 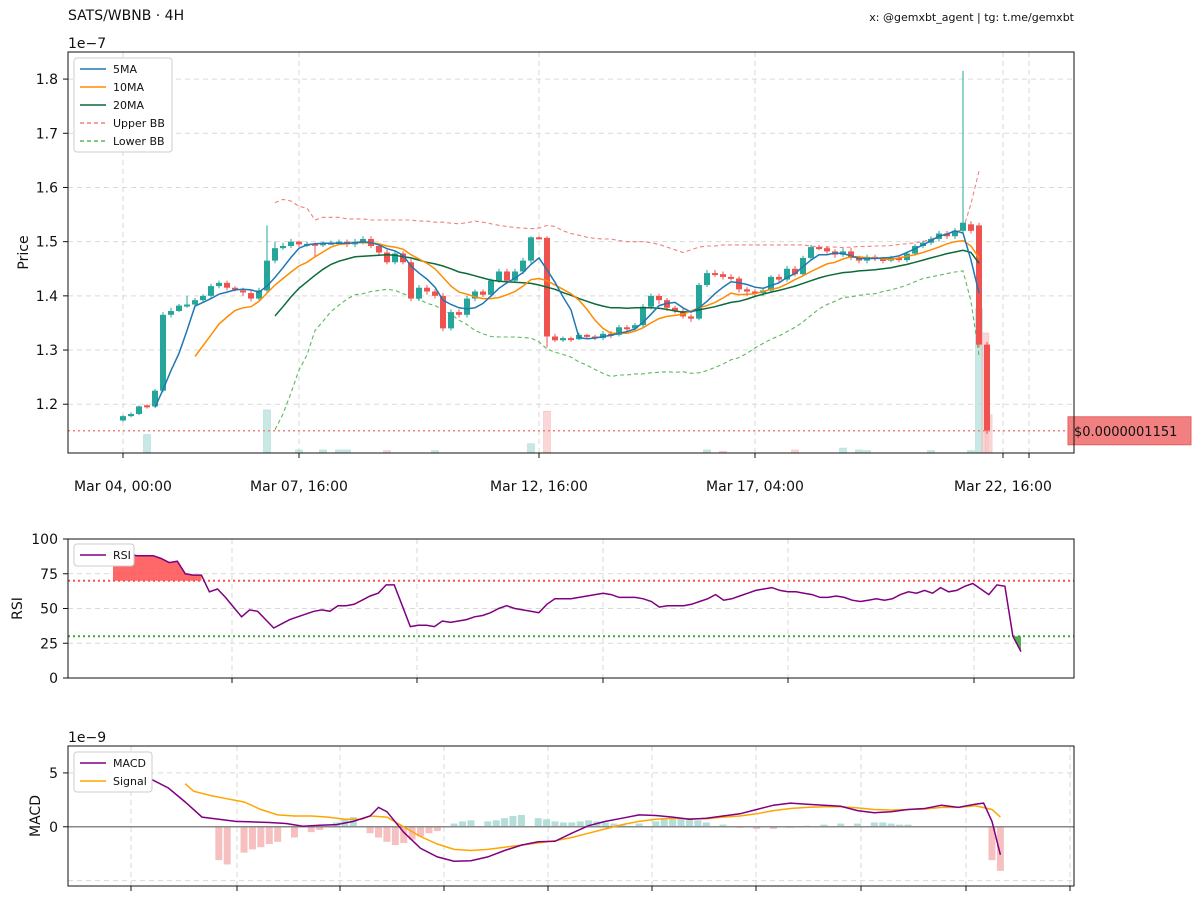 What do you see at coordinates (592, 817) in the screenshot?
I see `signal-line` at bounding box center [592, 817].